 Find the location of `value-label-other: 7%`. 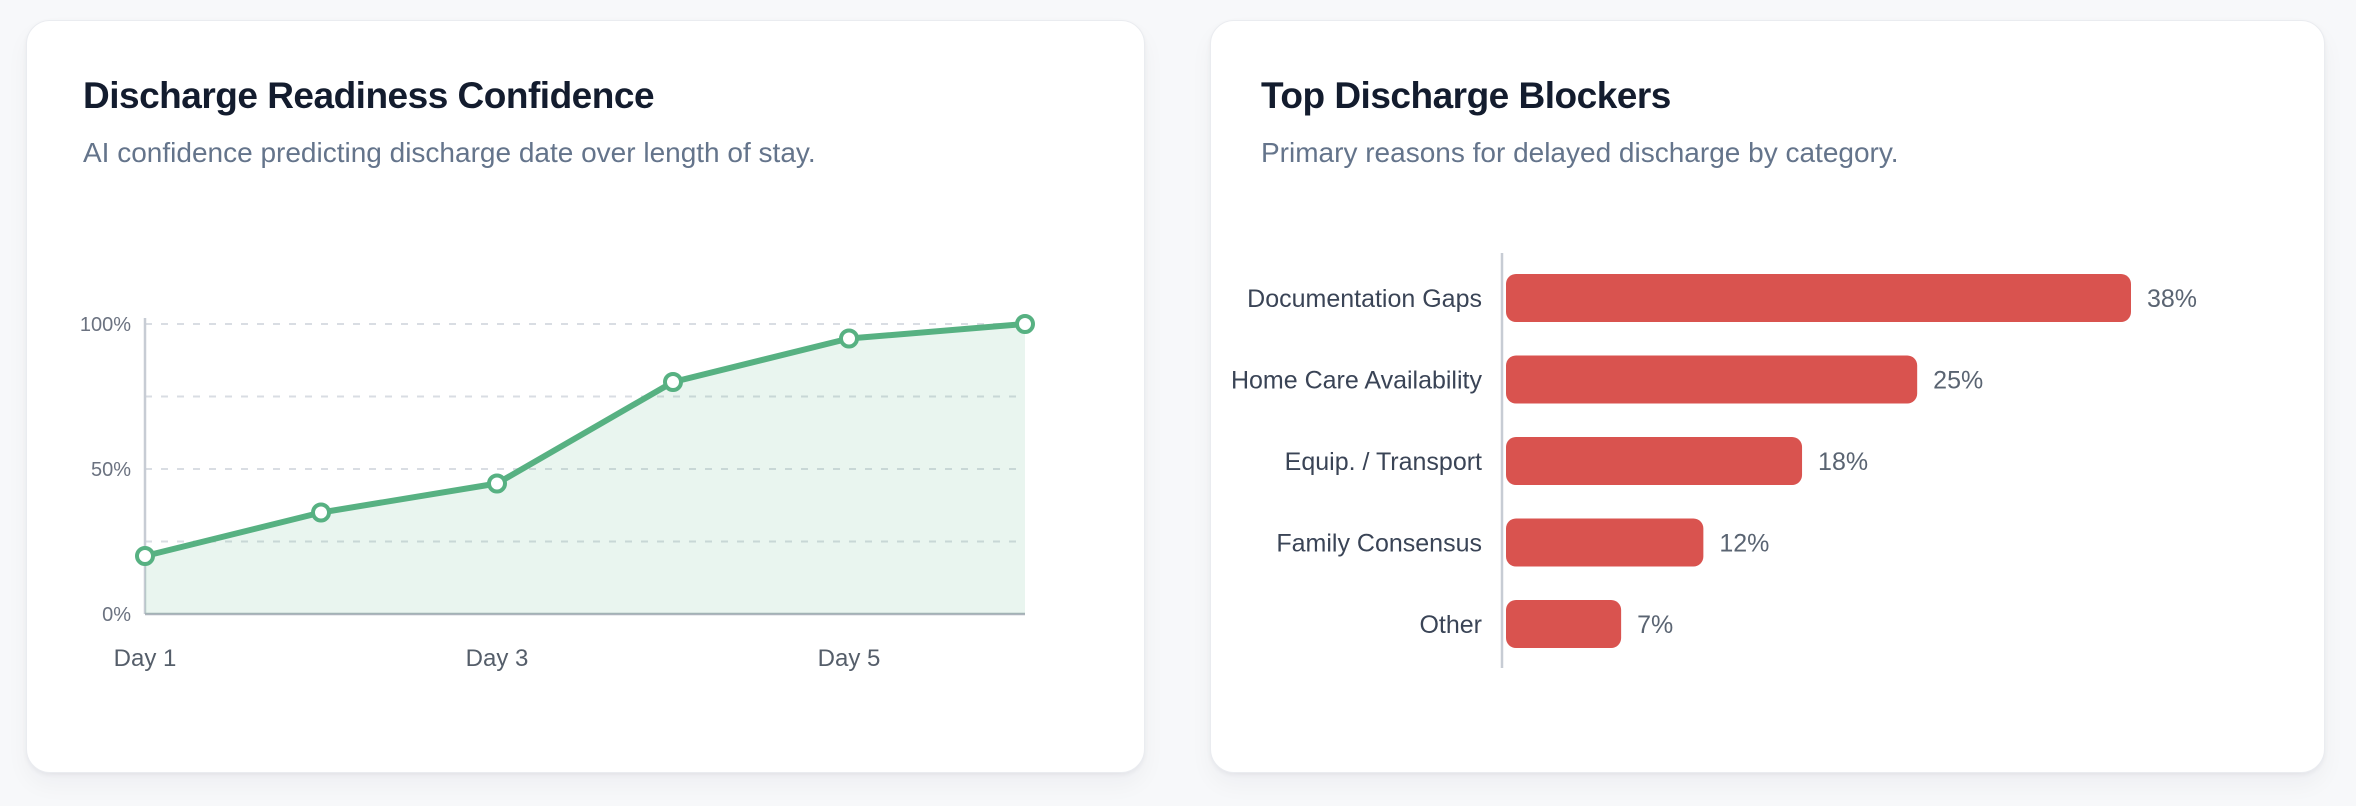

value-label-other: 7% is located at coordinates (1655, 625).